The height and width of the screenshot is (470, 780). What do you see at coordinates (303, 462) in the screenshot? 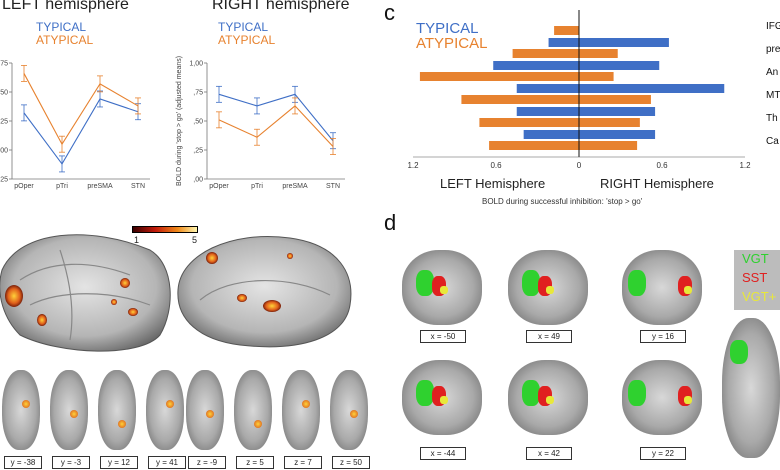
I see `slice-coordinate-label: z = 7` at bounding box center [303, 462].